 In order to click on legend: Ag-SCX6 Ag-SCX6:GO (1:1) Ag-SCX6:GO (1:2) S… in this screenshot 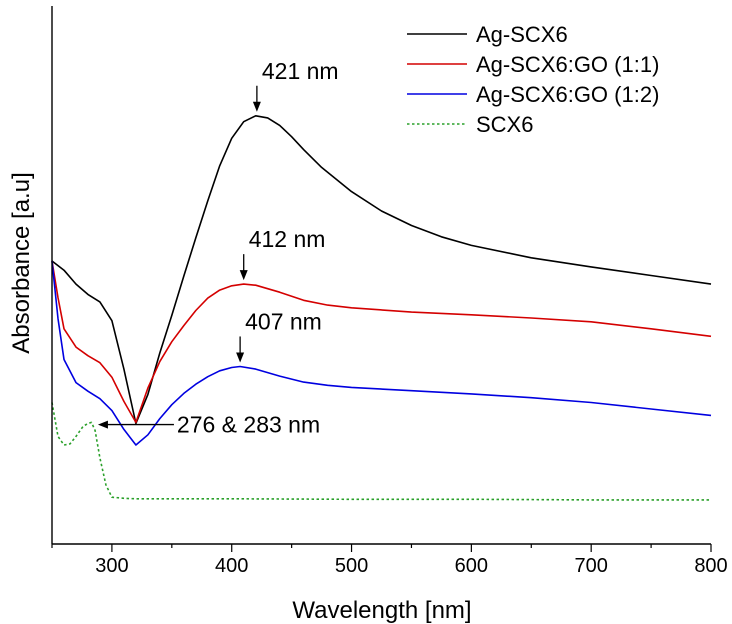, I will do `click(533, 79)`.